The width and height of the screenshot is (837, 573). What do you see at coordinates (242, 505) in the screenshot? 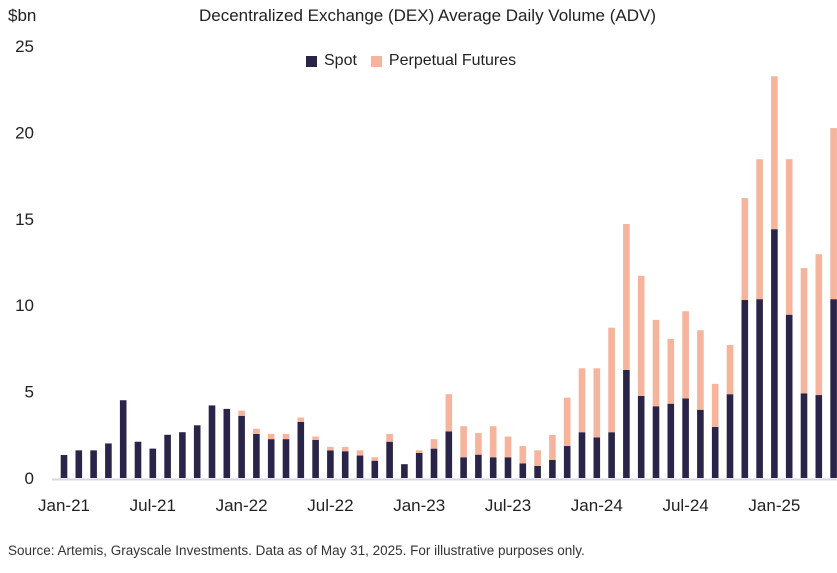
I see `x-tick-label: Jan-22` at bounding box center [242, 505].